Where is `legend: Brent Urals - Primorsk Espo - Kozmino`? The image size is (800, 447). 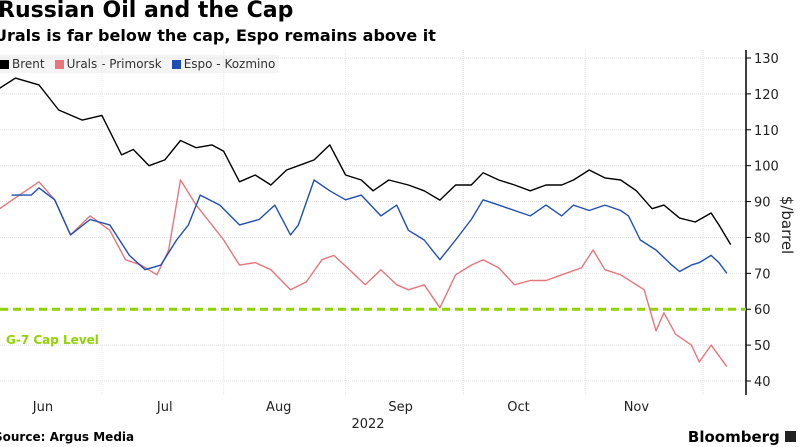
legend: Brent Urals - Primorsk Espo - Kozmino is located at coordinates (140, 64).